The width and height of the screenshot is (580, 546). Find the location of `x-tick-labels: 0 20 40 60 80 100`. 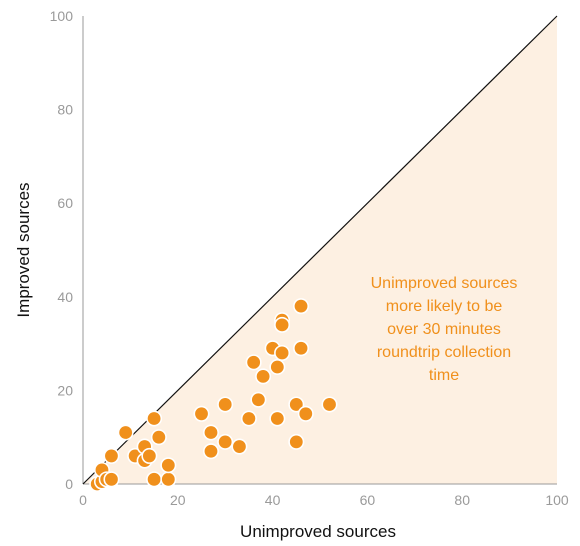

x-tick-labels: 0 20 40 60 80 100 is located at coordinates (324, 500).